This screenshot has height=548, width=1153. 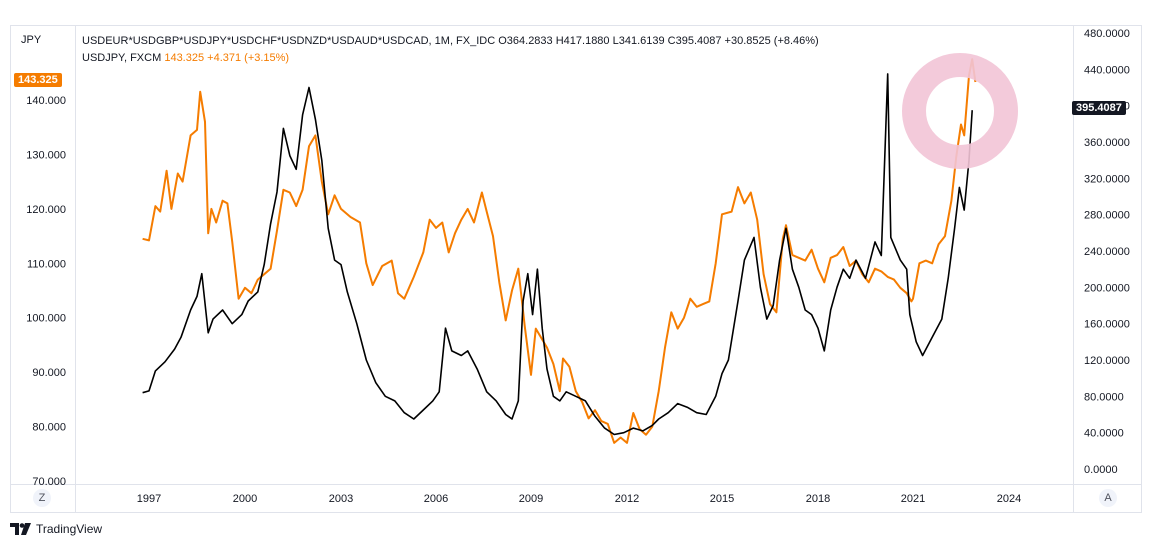 I want to click on tradingview-logo-icon, so click(x=20, y=529).